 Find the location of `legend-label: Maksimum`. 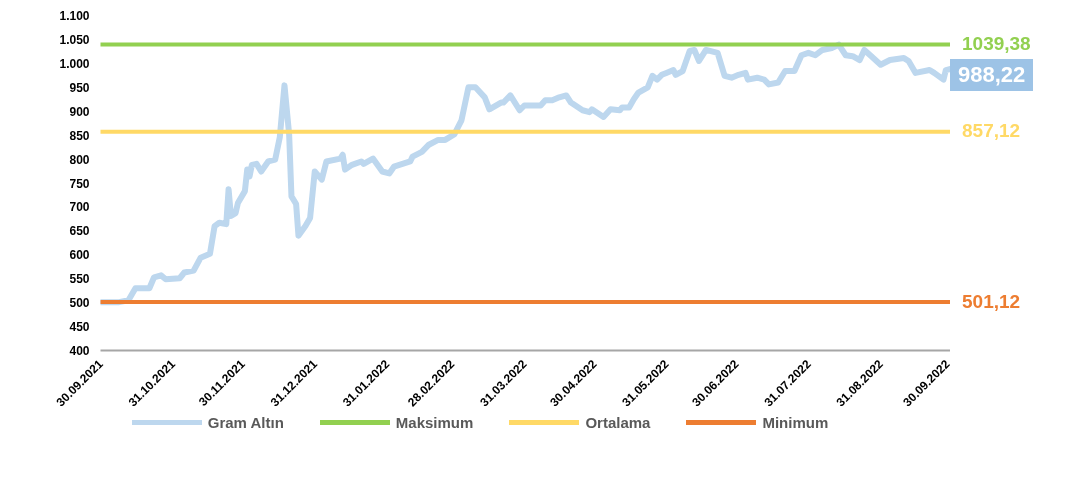

legend-label: Maksimum is located at coordinates (434, 422).